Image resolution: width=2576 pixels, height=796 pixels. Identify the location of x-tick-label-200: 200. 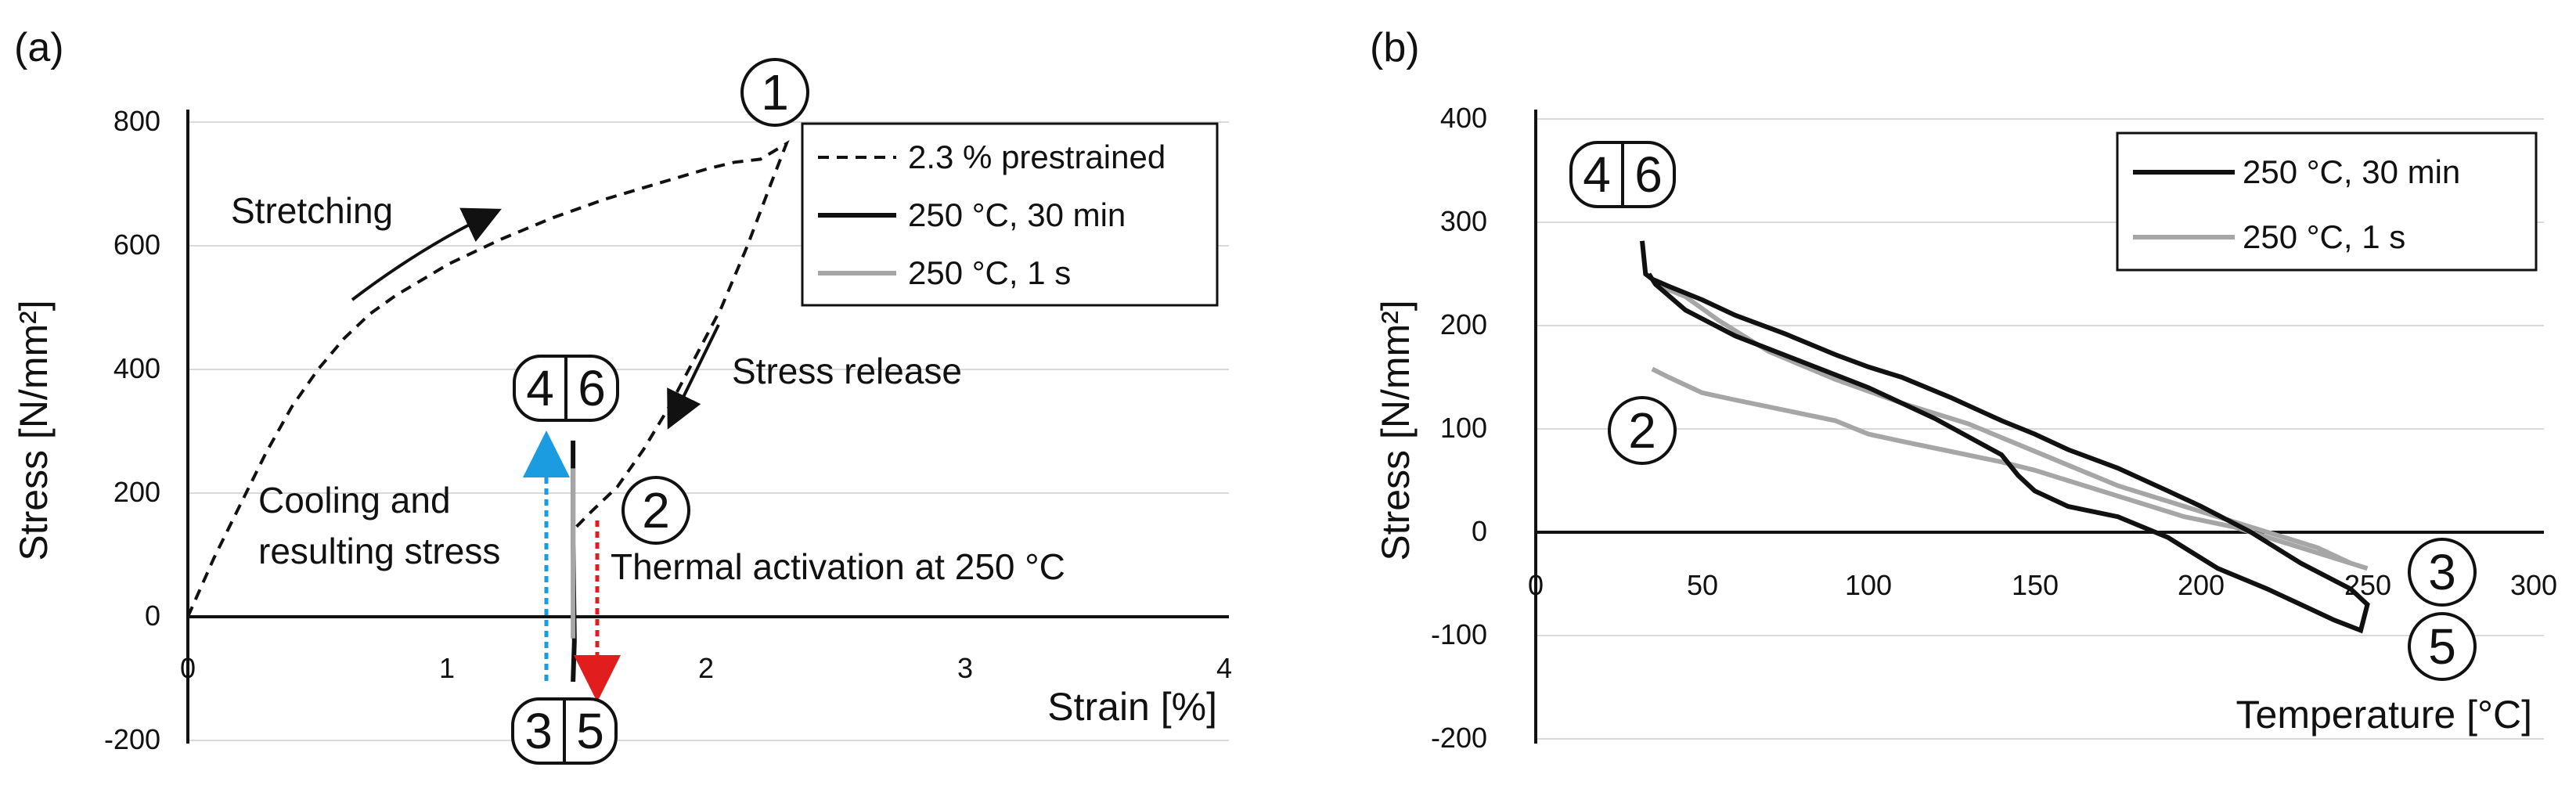
(2201, 585).